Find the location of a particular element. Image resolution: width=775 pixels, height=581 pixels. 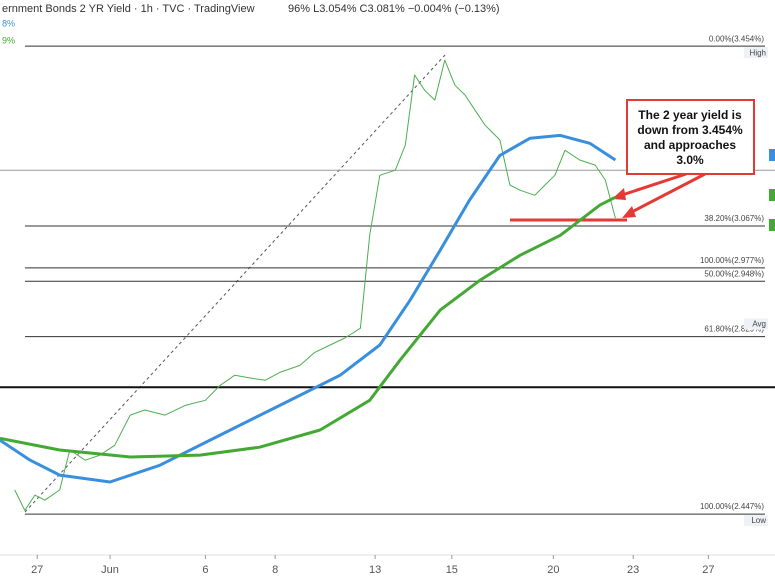

annotation: and approaches is located at coordinates (690, 145).